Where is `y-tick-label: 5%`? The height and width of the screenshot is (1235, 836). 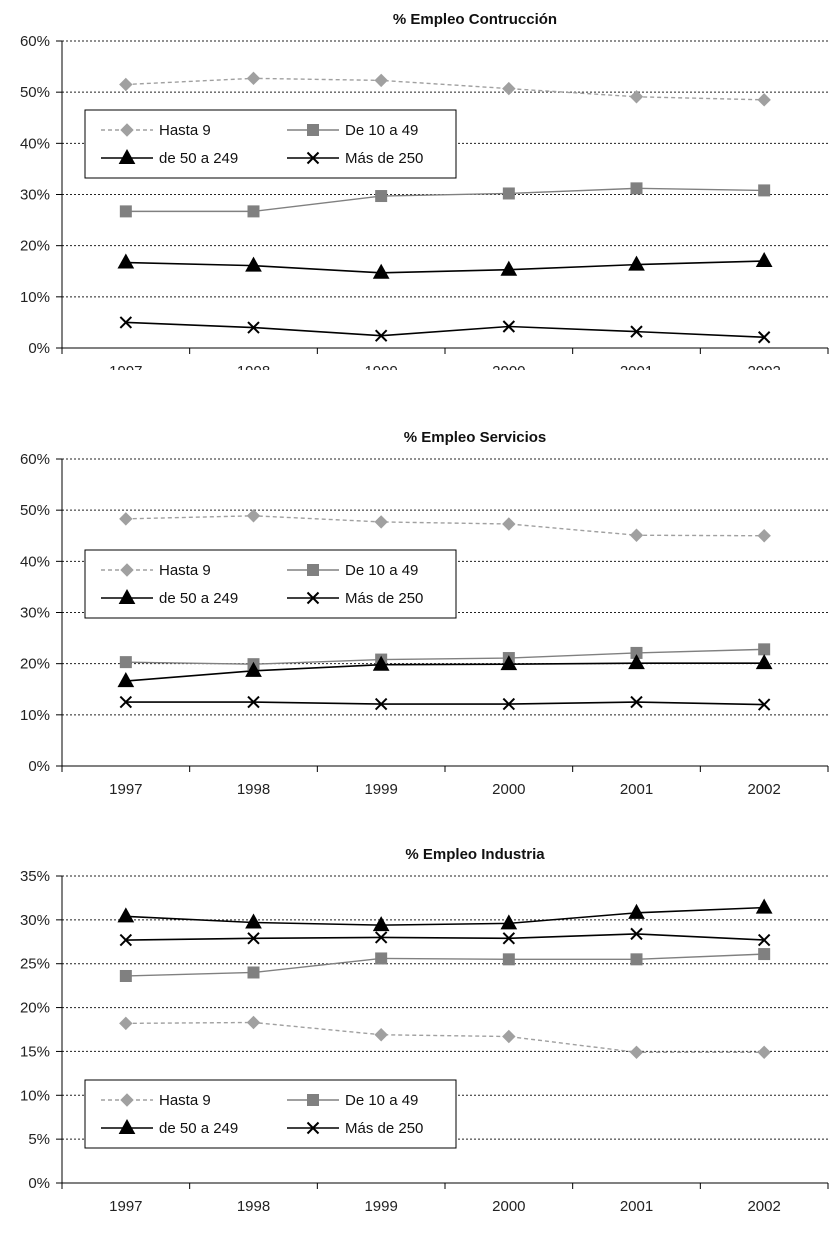 y-tick-label: 5% is located at coordinates (39, 1139).